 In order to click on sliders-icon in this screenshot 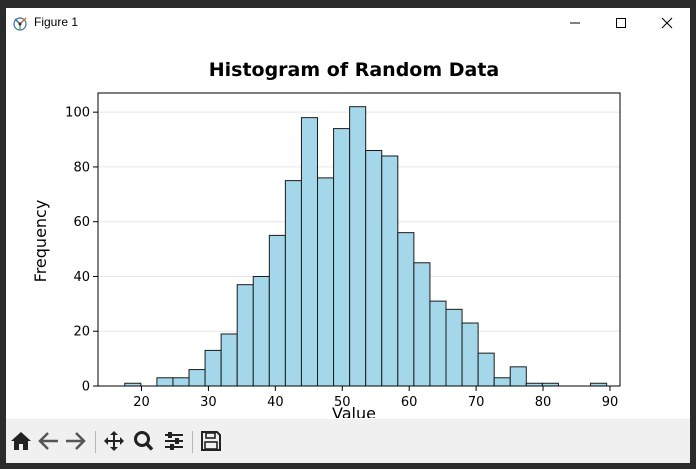, I will do `click(174, 441)`.